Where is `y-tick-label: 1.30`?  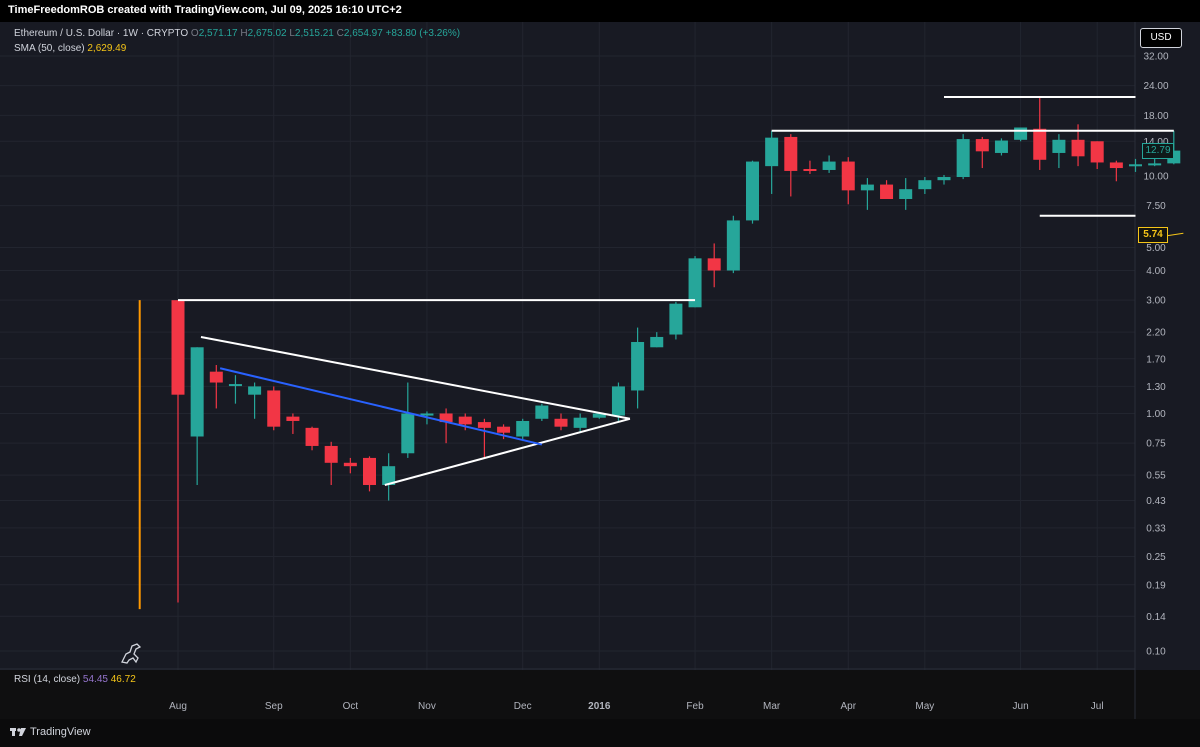 y-tick-label: 1.30 is located at coordinates (1156, 387).